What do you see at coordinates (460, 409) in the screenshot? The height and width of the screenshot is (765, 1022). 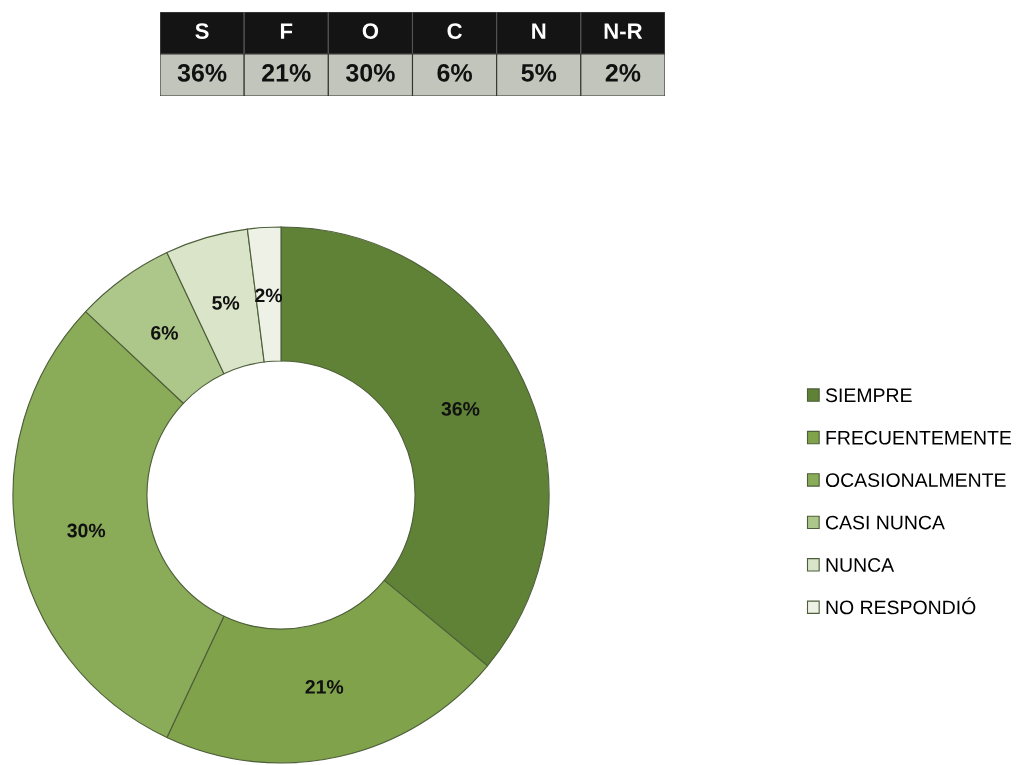 I see `data-label: 36%` at bounding box center [460, 409].